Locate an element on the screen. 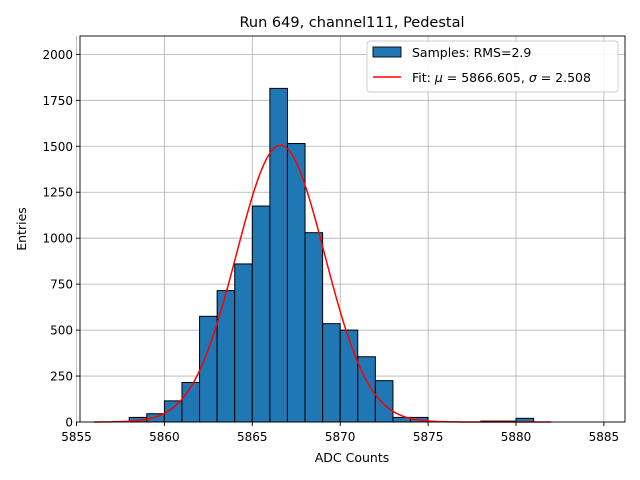  y-axis-ticks: 0 250 500 750 1000 1250 1500 1750 2000 is located at coordinates (61, 239).